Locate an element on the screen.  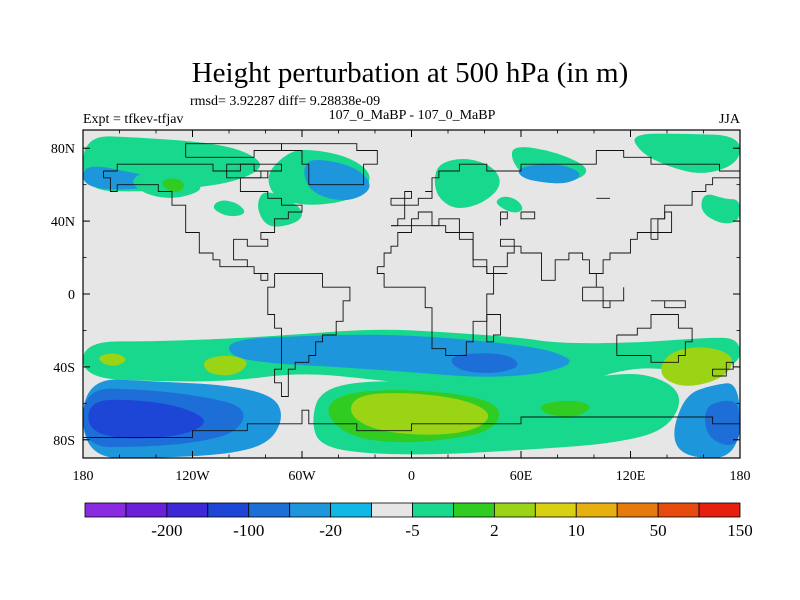
colorbar-label: -100 is located at coordinates (248, 530).